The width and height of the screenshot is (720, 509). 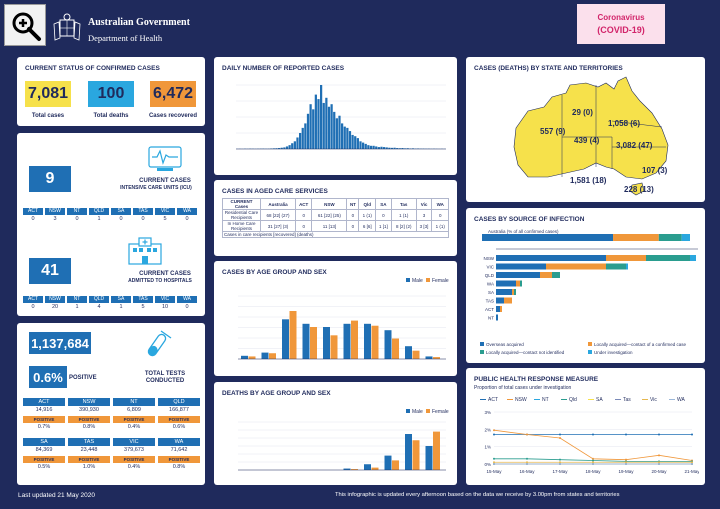 What do you see at coordinates (89, 442) in the screenshot?
I see `test-state-tas: TAS` at bounding box center [89, 442].